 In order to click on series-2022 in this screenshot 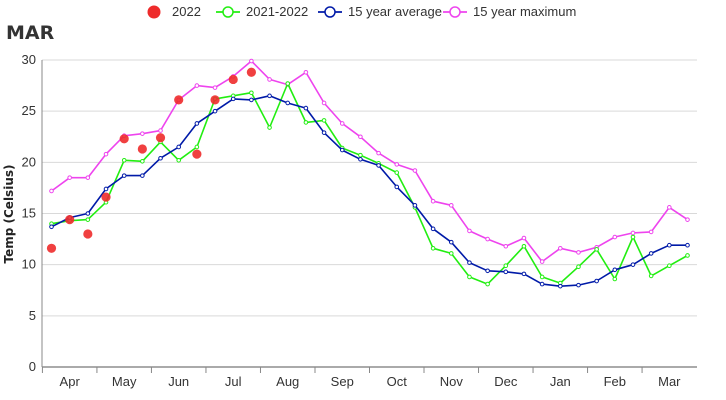, I will do `click(151, 160)`.